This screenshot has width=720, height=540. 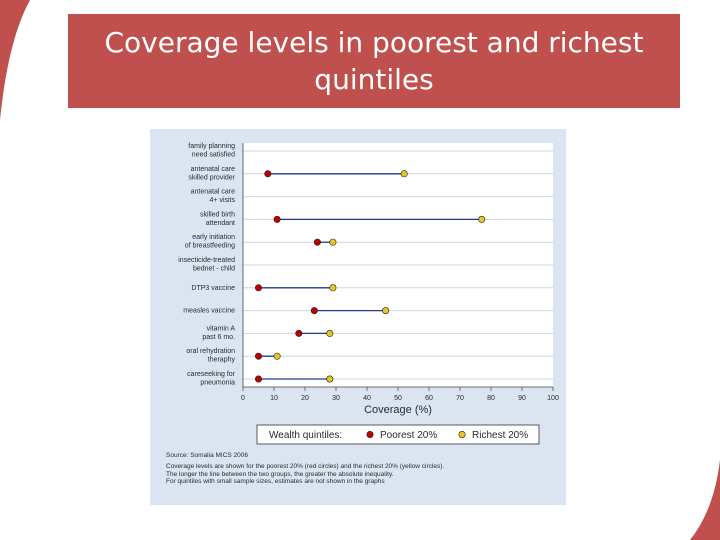 What do you see at coordinates (305, 398) in the screenshot?
I see `x-tick-label: 20` at bounding box center [305, 398].